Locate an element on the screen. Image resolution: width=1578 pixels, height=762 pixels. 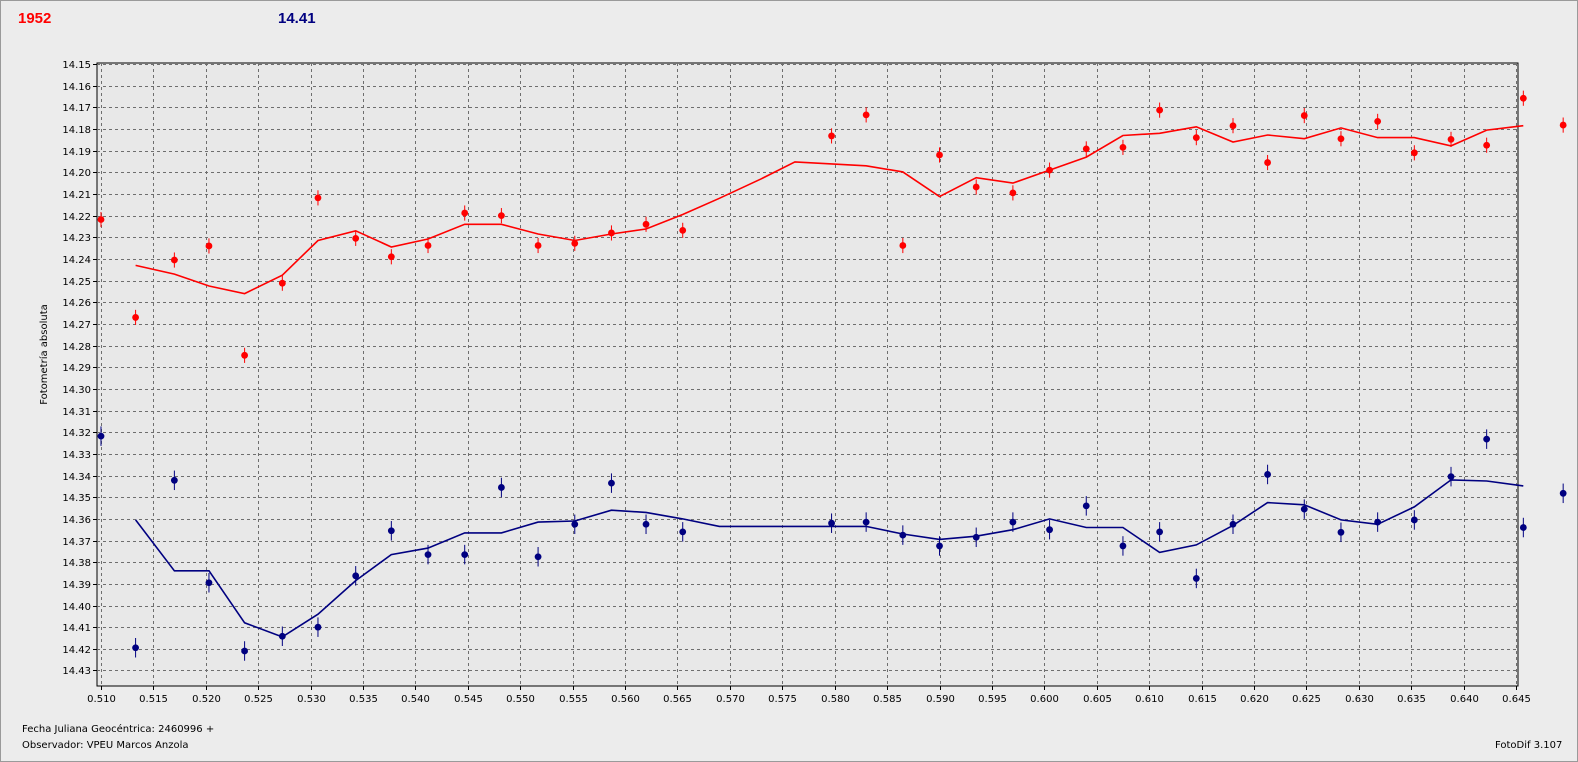
y-tick-label: 14.24 is located at coordinates (76, 260).